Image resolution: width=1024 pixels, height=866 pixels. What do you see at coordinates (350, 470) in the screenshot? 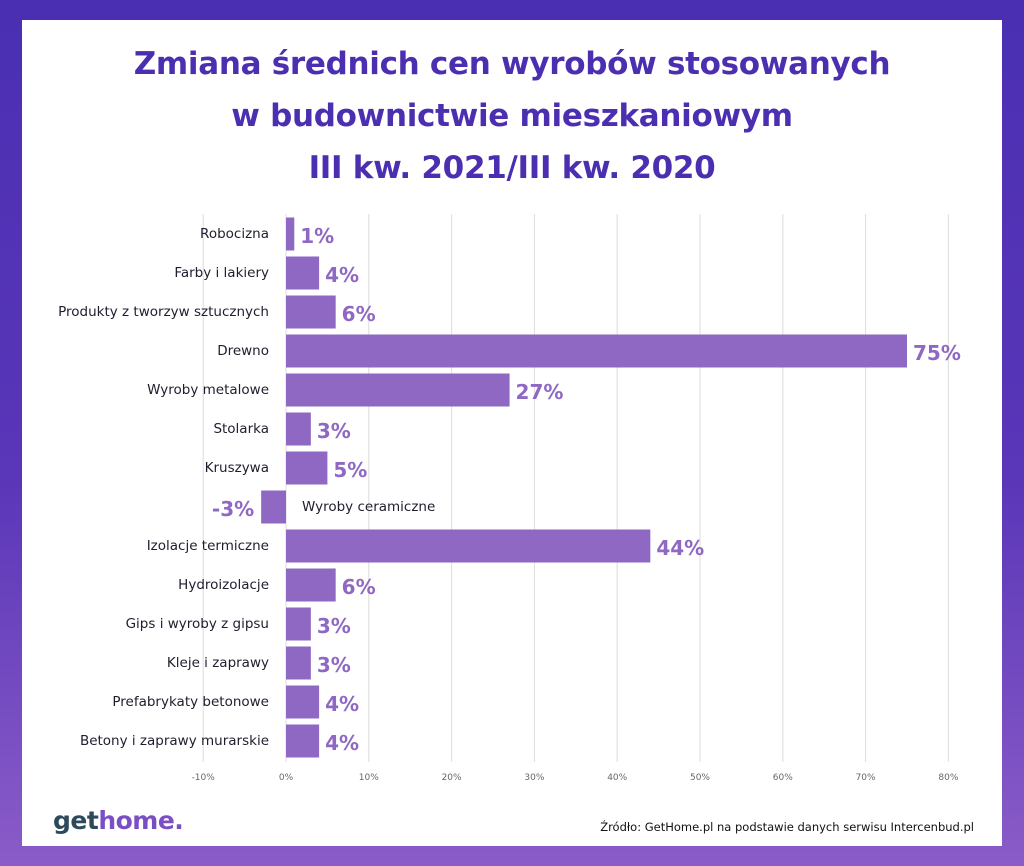
I see `value-label: 5%` at bounding box center [350, 470].